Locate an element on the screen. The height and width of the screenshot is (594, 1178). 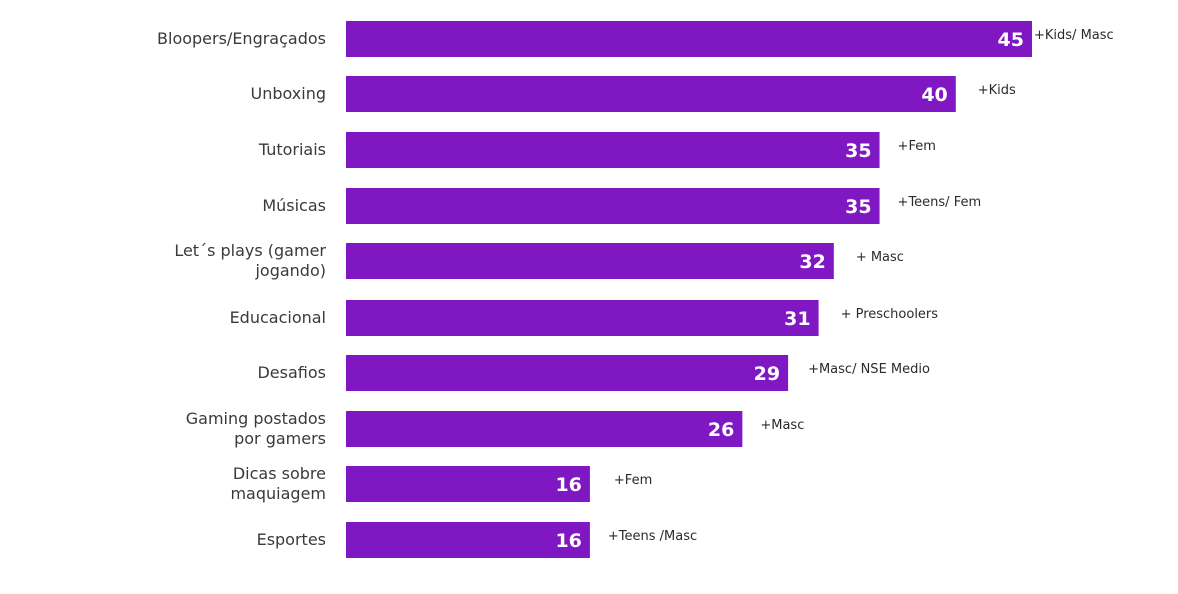
category-label: Esportes is located at coordinates (291, 539).